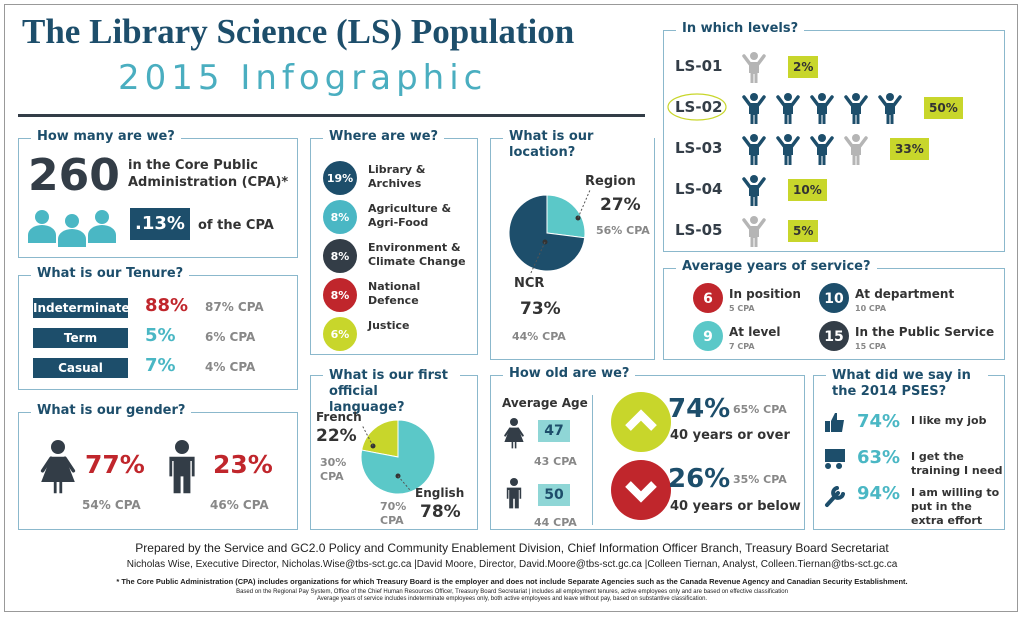 The image size is (1024, 618). What do you see at coordinates (160, 365) in the screenshot?
I see `tenure-value: 7%` at bounding box center [160, 365].